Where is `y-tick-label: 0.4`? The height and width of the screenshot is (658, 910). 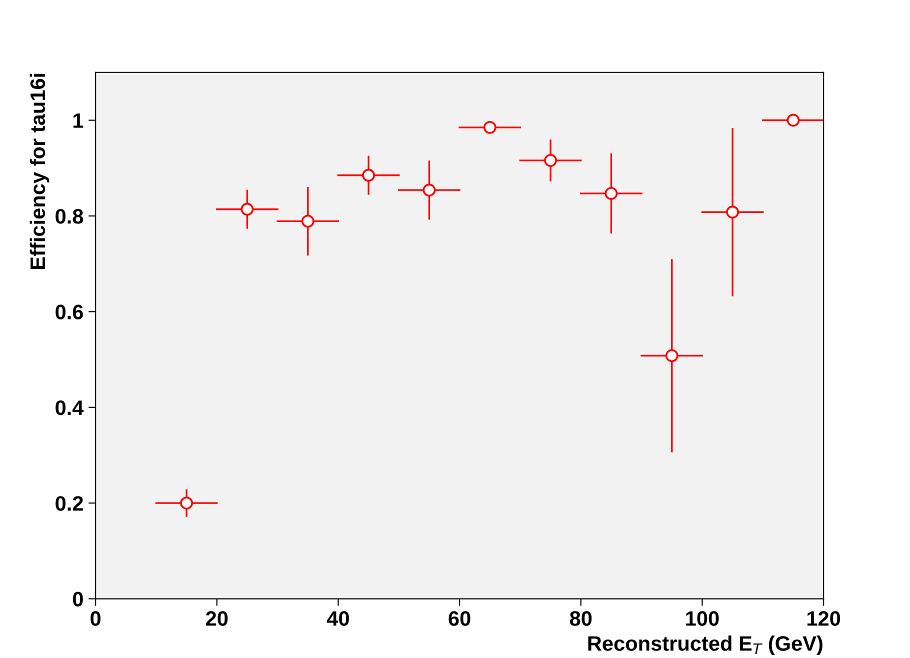 y-tick-label: 0.4 is located at coordinates (70, 408).